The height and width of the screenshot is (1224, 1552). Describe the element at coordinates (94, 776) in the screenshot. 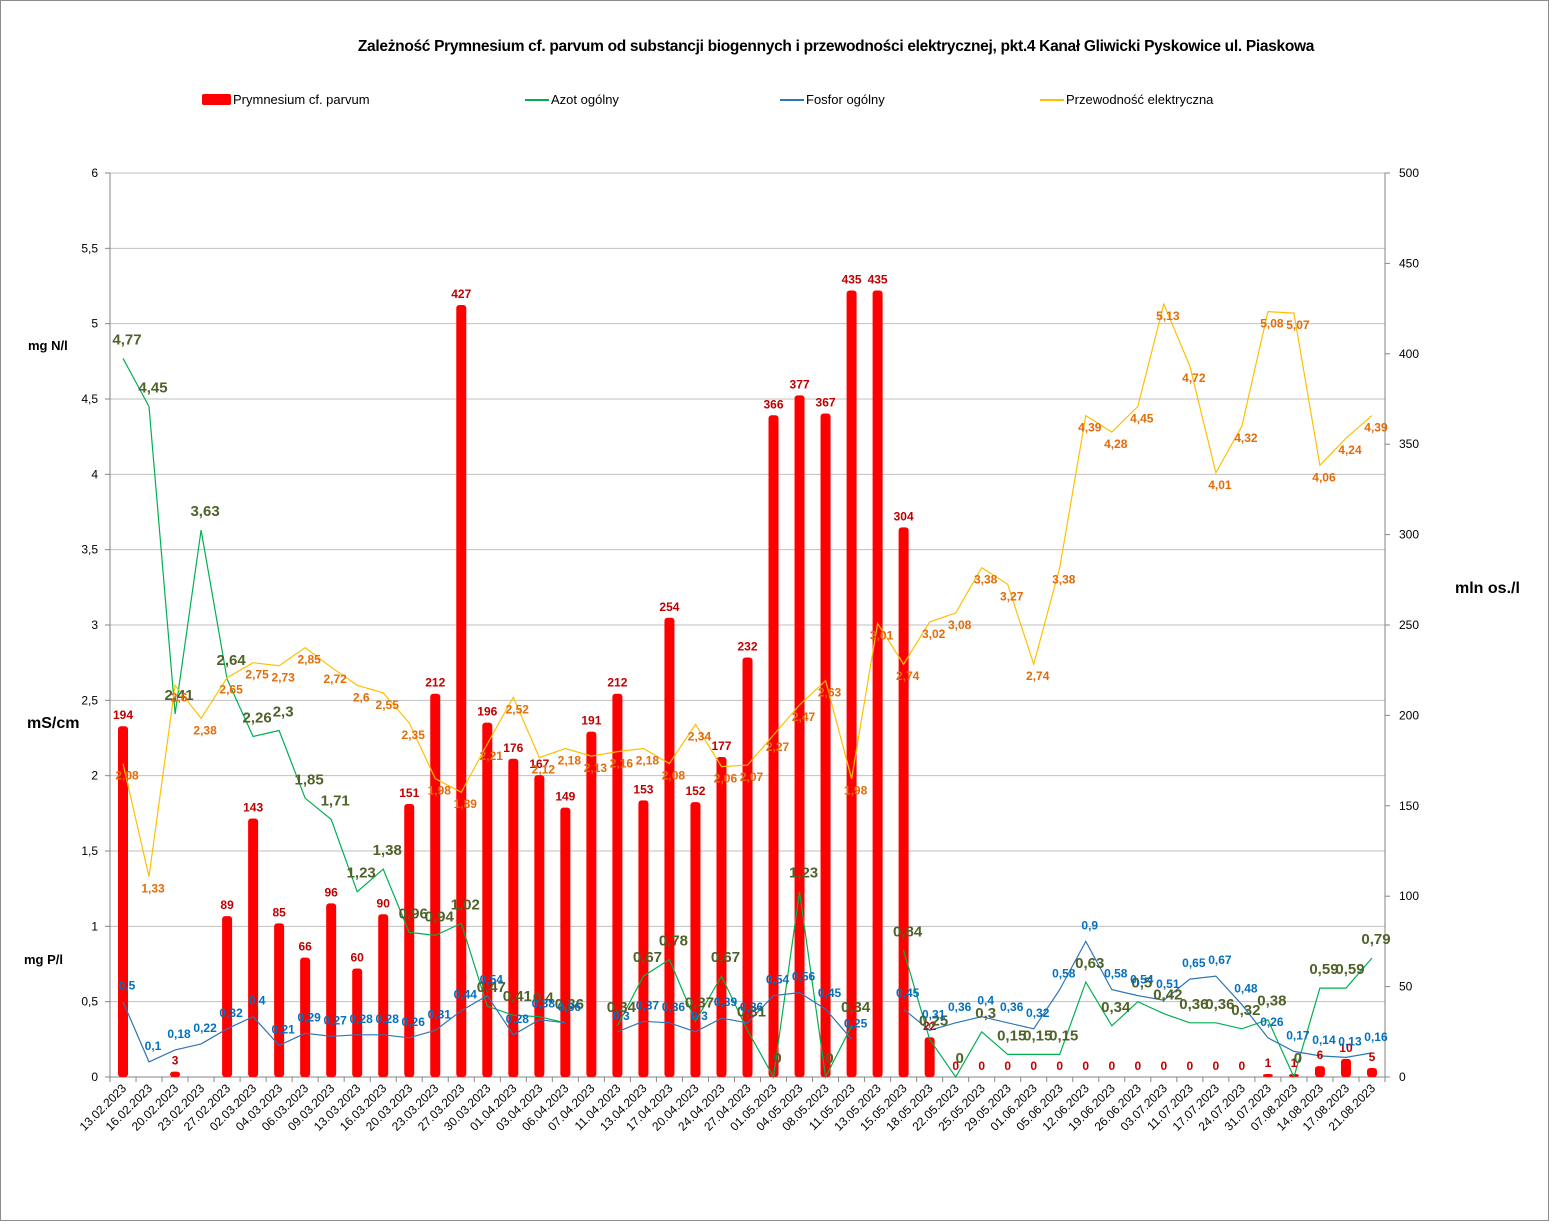

I see `left-axis-tick-label: 2` at that location.